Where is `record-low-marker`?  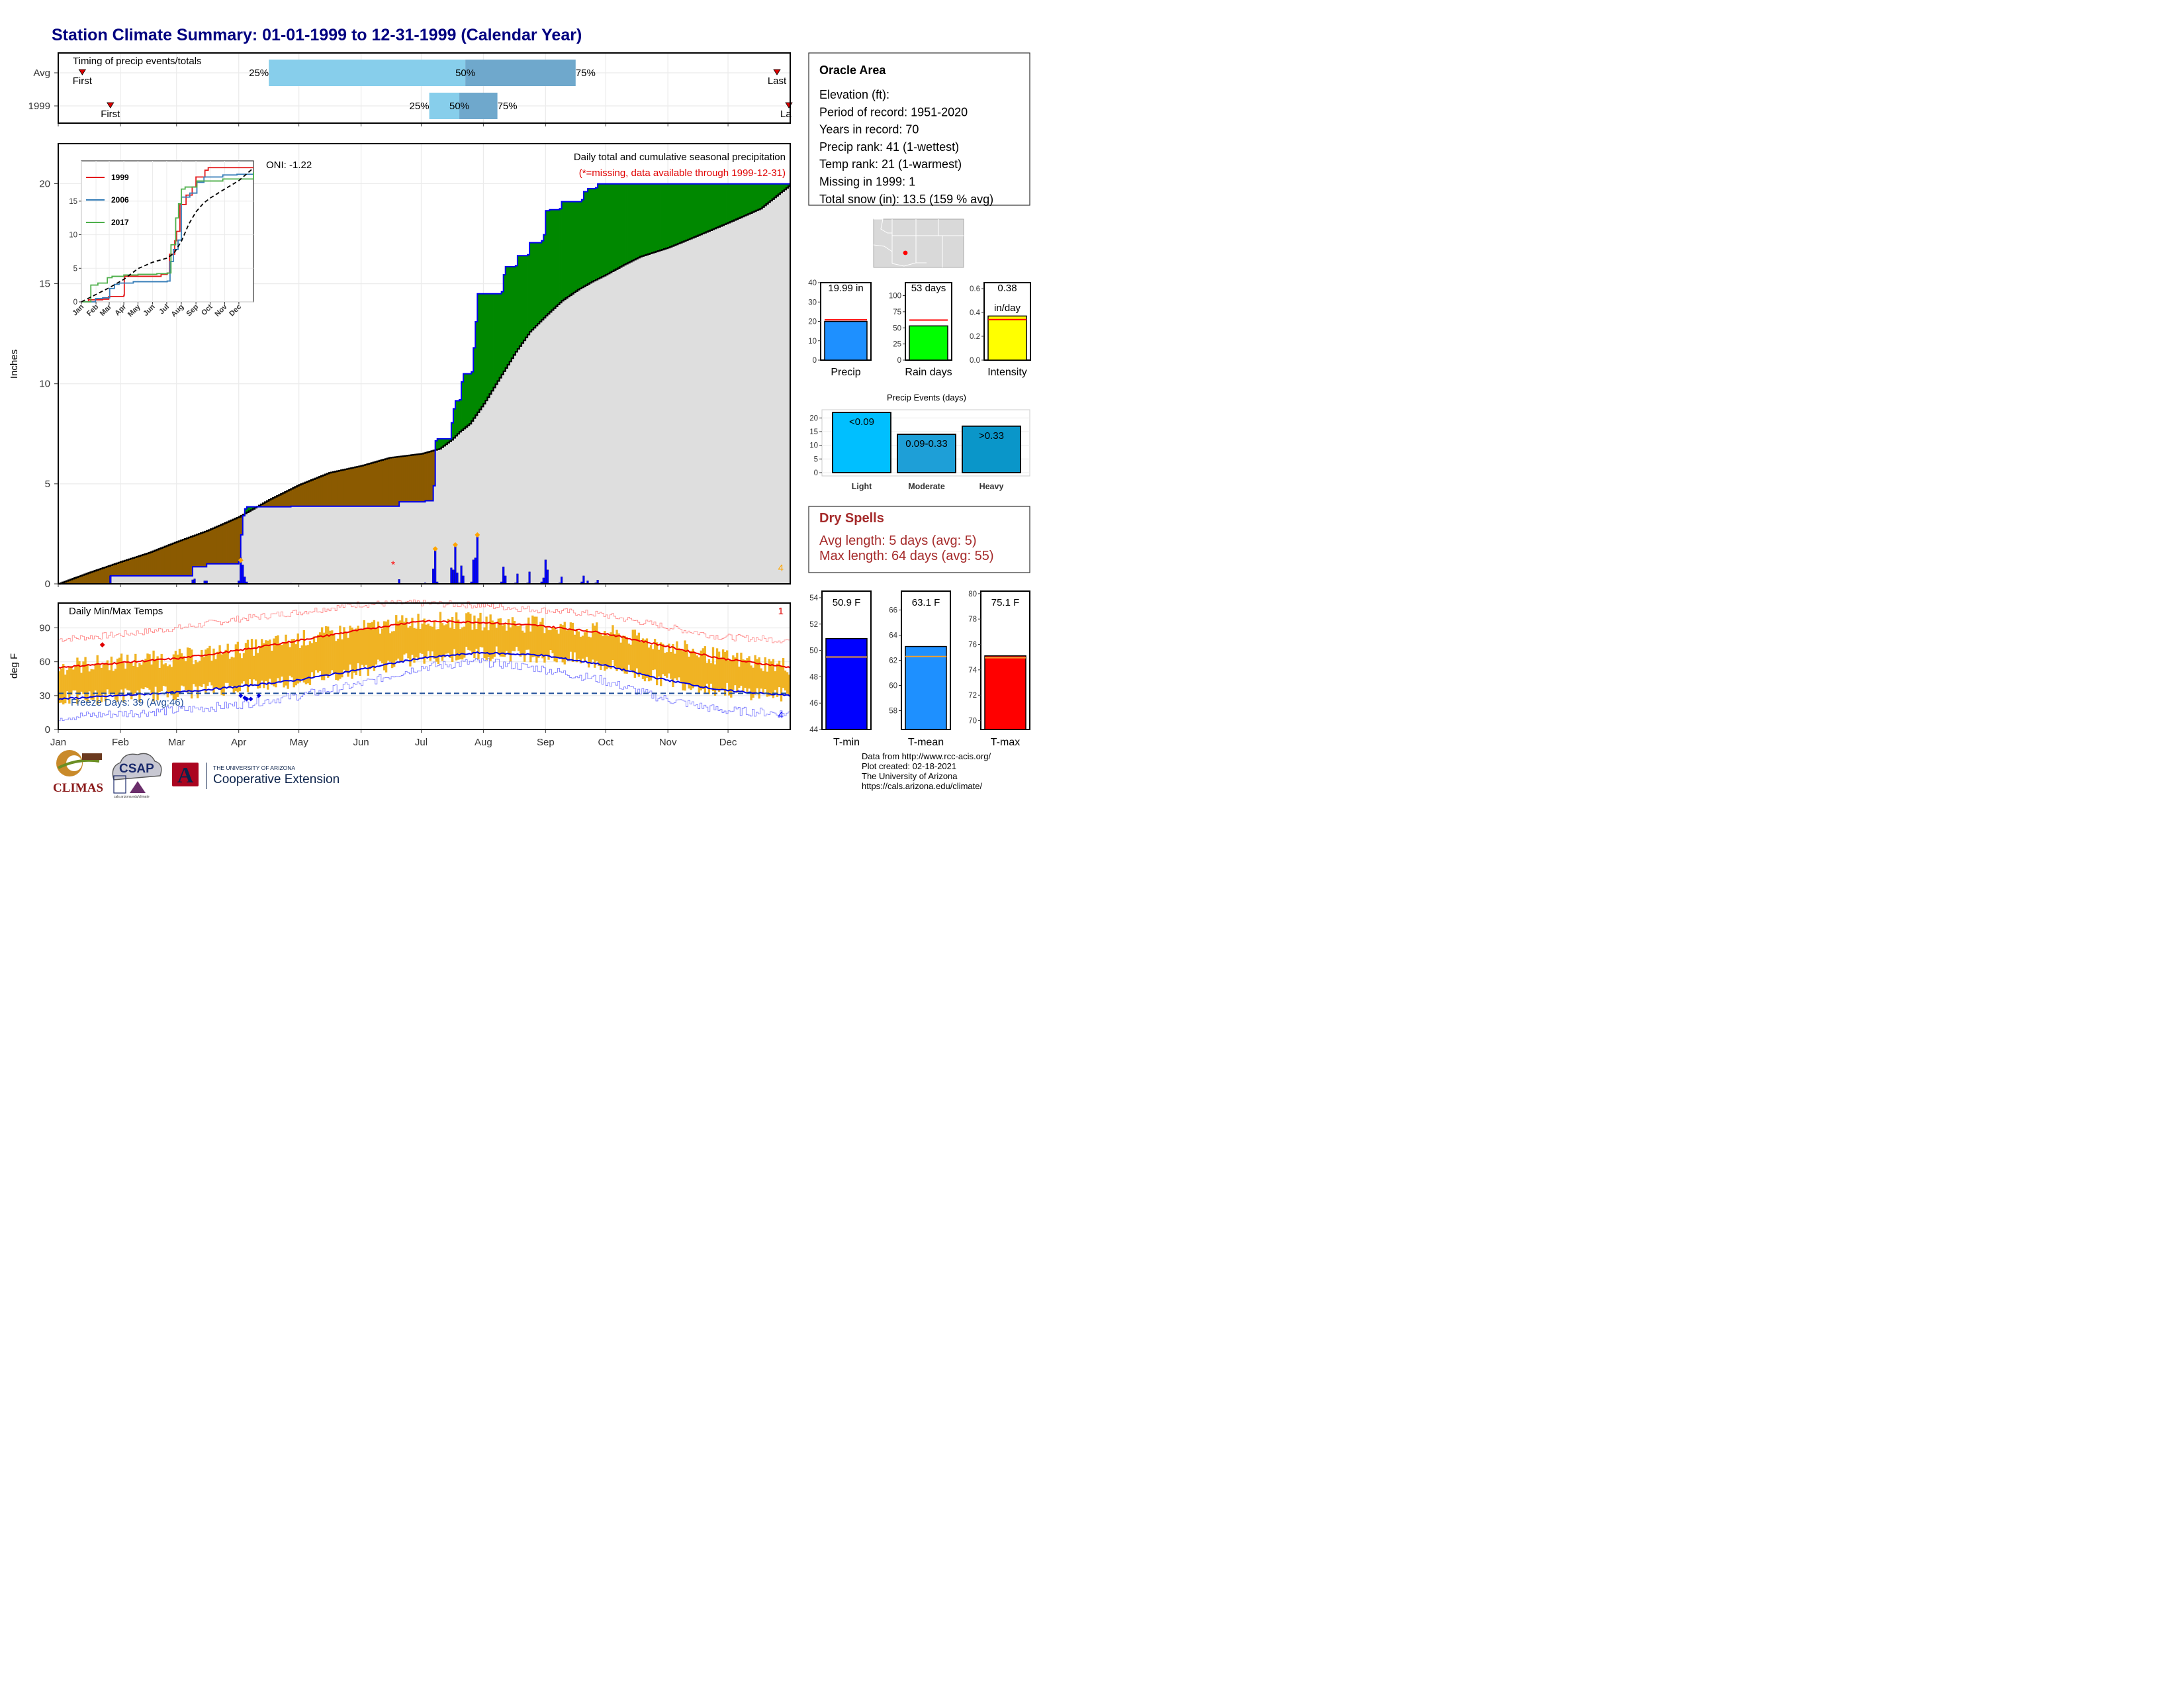 record-low-marker is located at coordinates (258, 695).